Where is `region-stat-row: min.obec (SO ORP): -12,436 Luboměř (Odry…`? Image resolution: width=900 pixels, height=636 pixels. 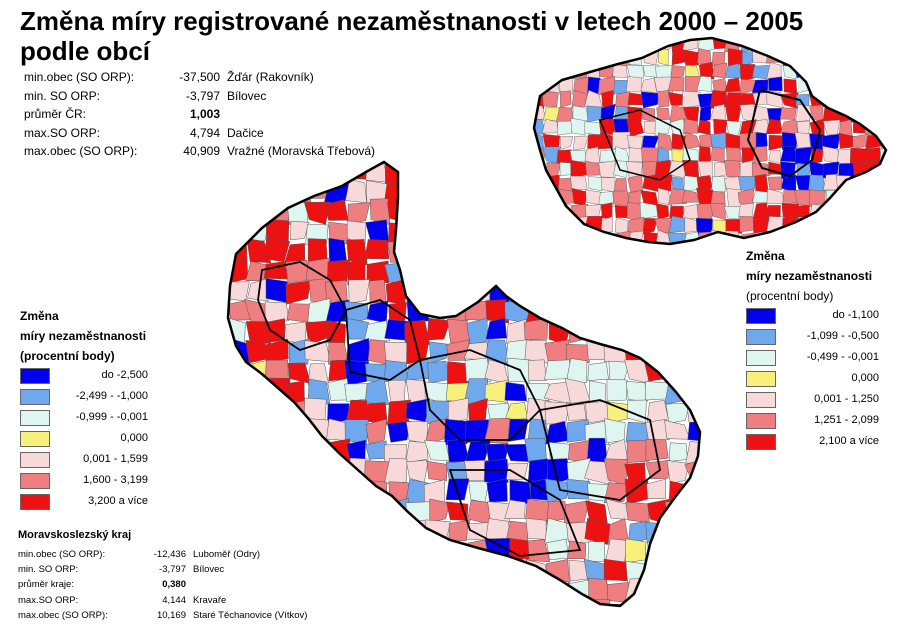
region-stat-row: min.obec (SO ORP): -12,436 Luboměř (Odry… is located at coordinates (178, 554).